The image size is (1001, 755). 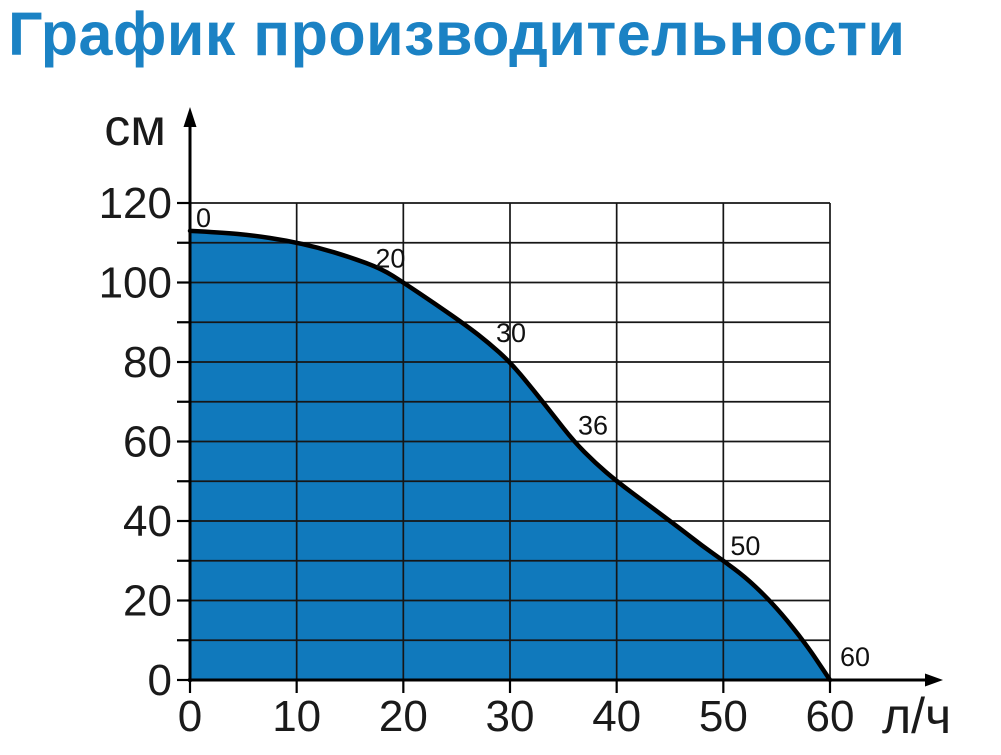 I want to click on y-tick-label: 60, so click(x=147, y=442).